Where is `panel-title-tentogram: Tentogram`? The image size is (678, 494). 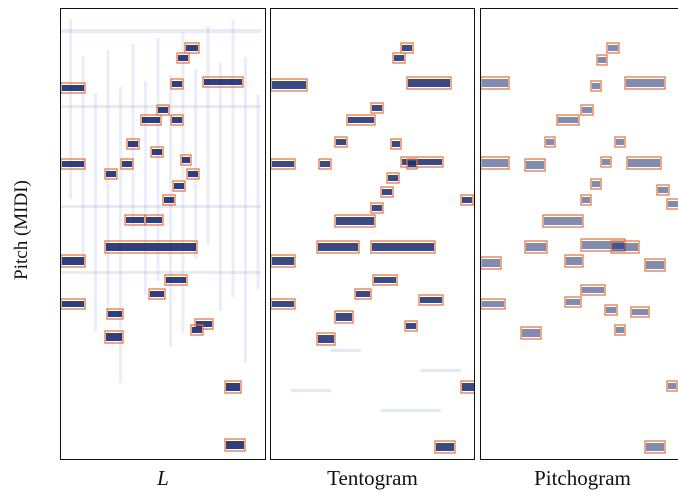
panel-title-tentogram: Tentogram is located at coordinates (372, 478).